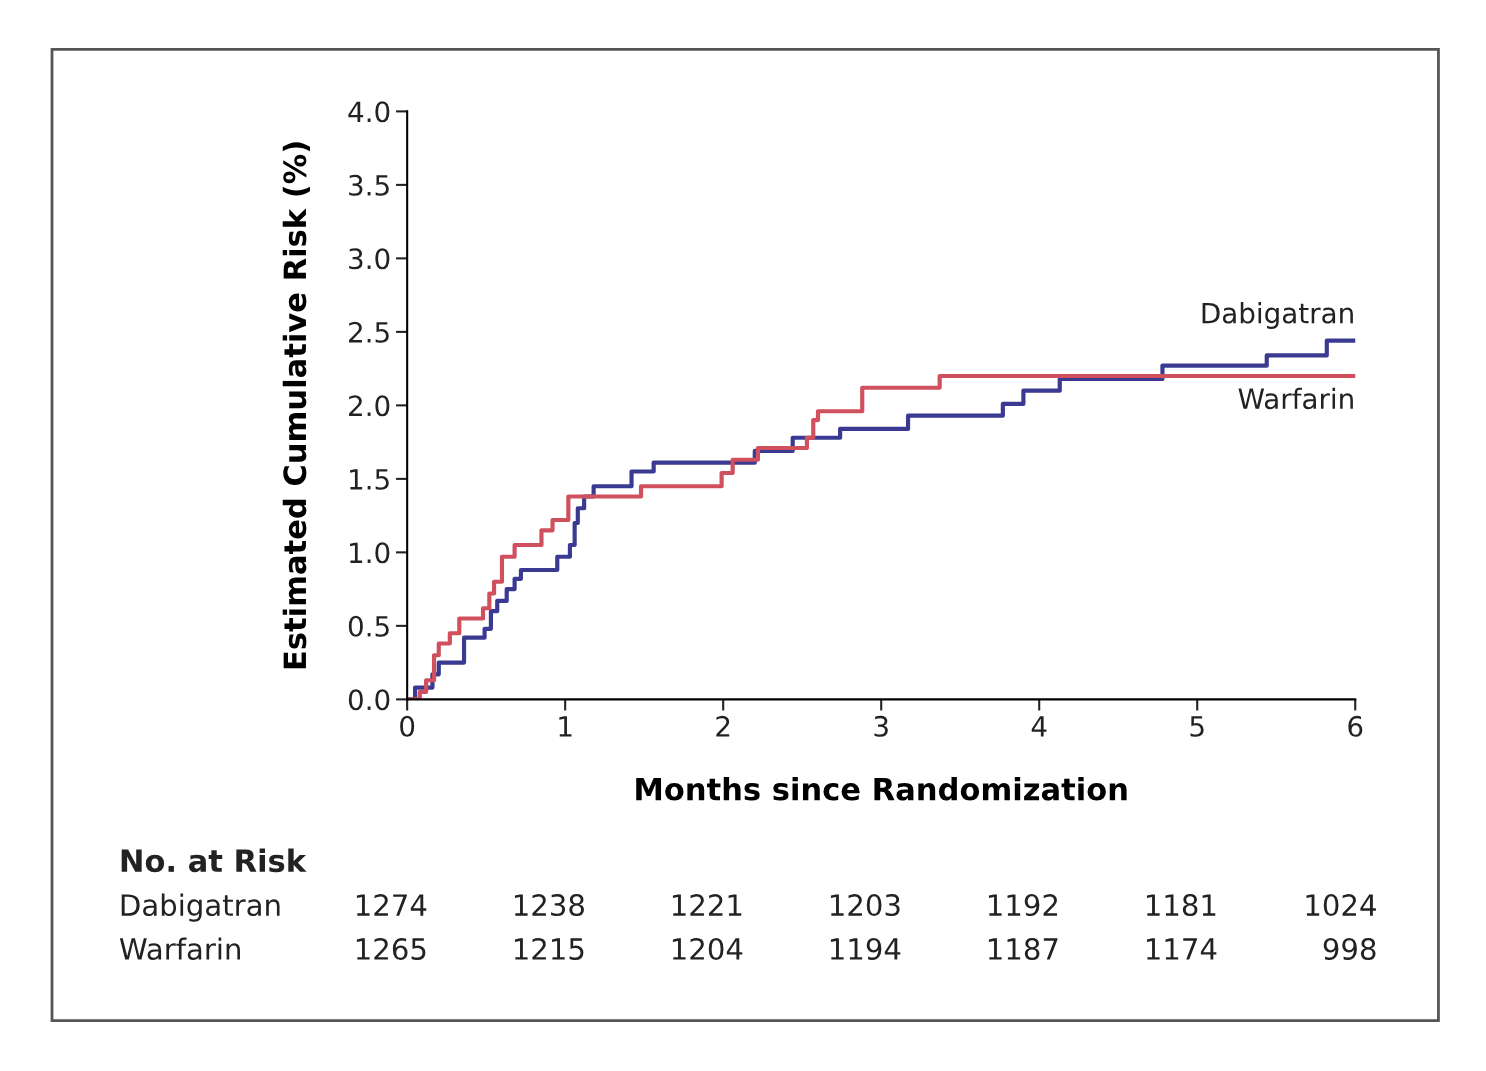 The height and width of the screenshot is (1071, 1486). Describe the element at coordinates (1181, 905) in the screenshot. I see `text: 1181` at that location.